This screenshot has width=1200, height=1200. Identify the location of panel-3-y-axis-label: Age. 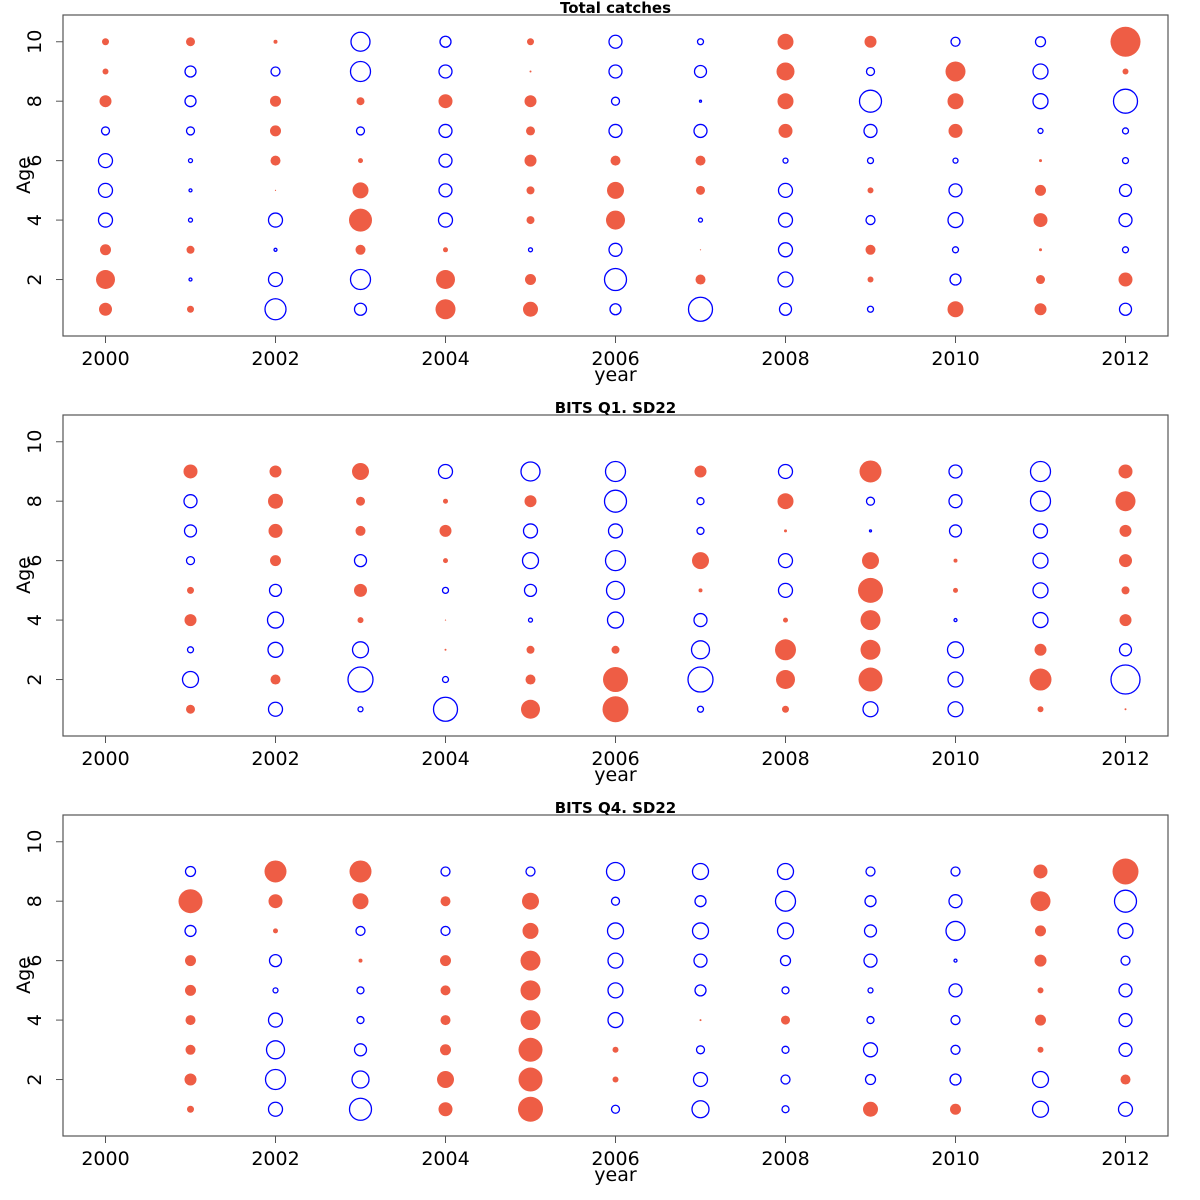
(24, 975).